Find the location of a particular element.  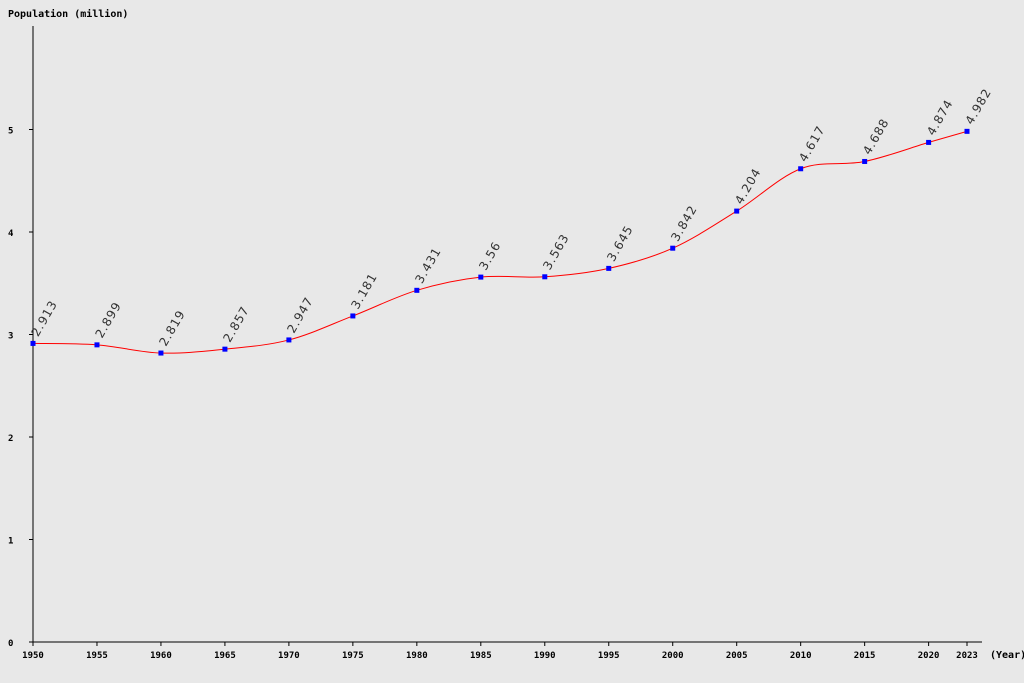

data-label: 3.56 is located at coordinates (489, 256).